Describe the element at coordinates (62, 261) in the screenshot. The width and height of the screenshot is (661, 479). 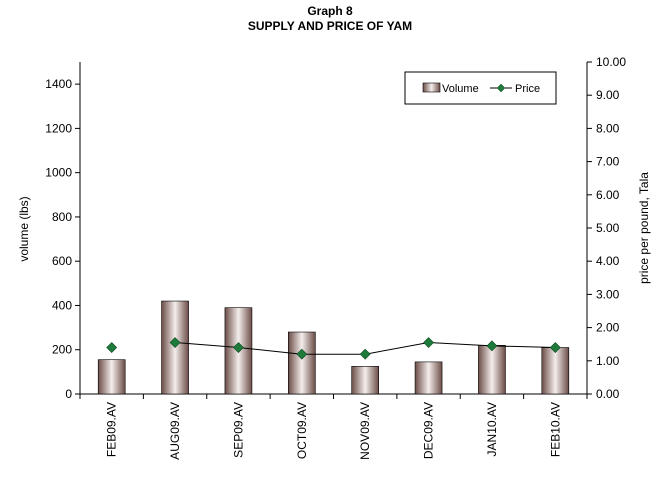
I see `y-tick-label: 600` at that location.